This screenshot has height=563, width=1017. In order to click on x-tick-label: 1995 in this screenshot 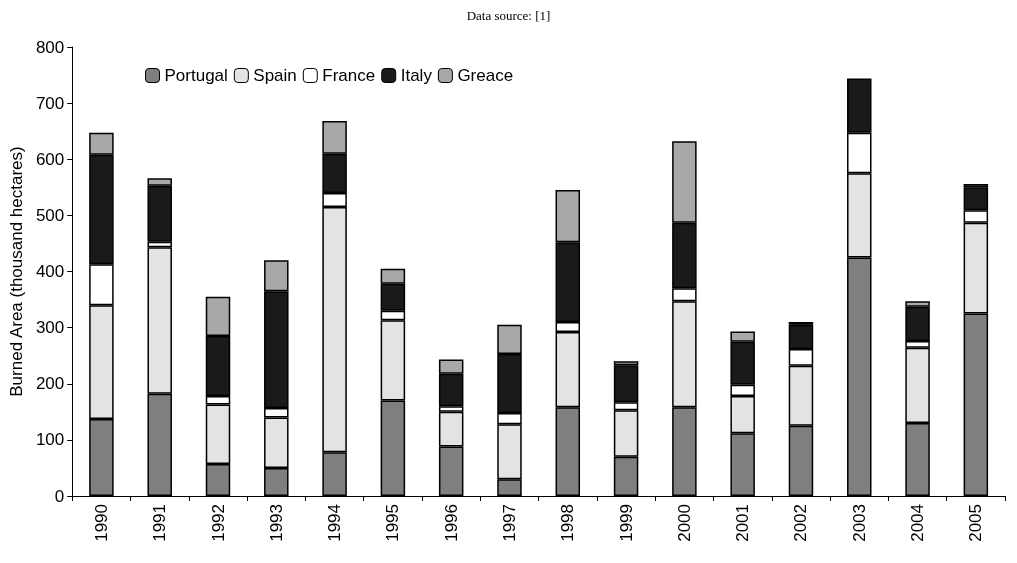, I will do `click(393, 523)`.